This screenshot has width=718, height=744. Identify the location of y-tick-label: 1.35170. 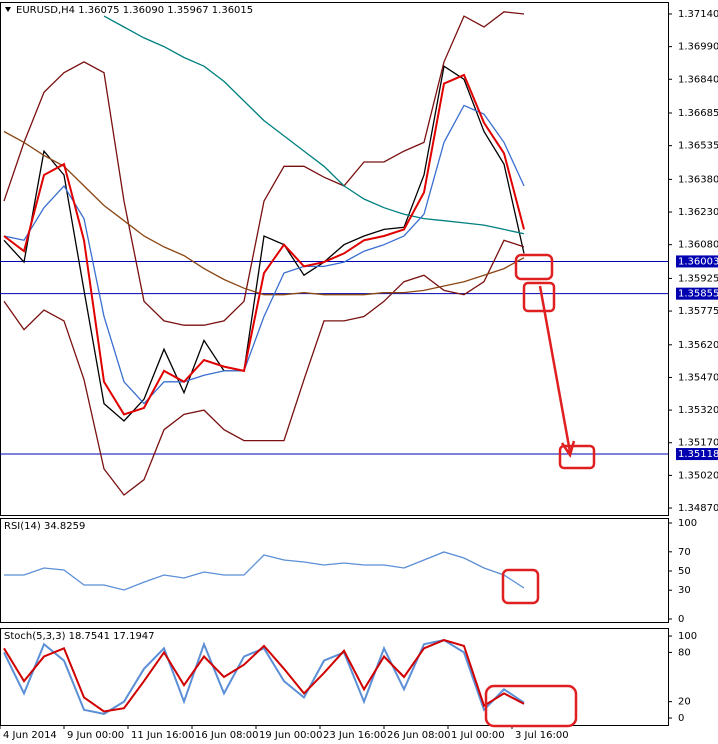
(698, 443).